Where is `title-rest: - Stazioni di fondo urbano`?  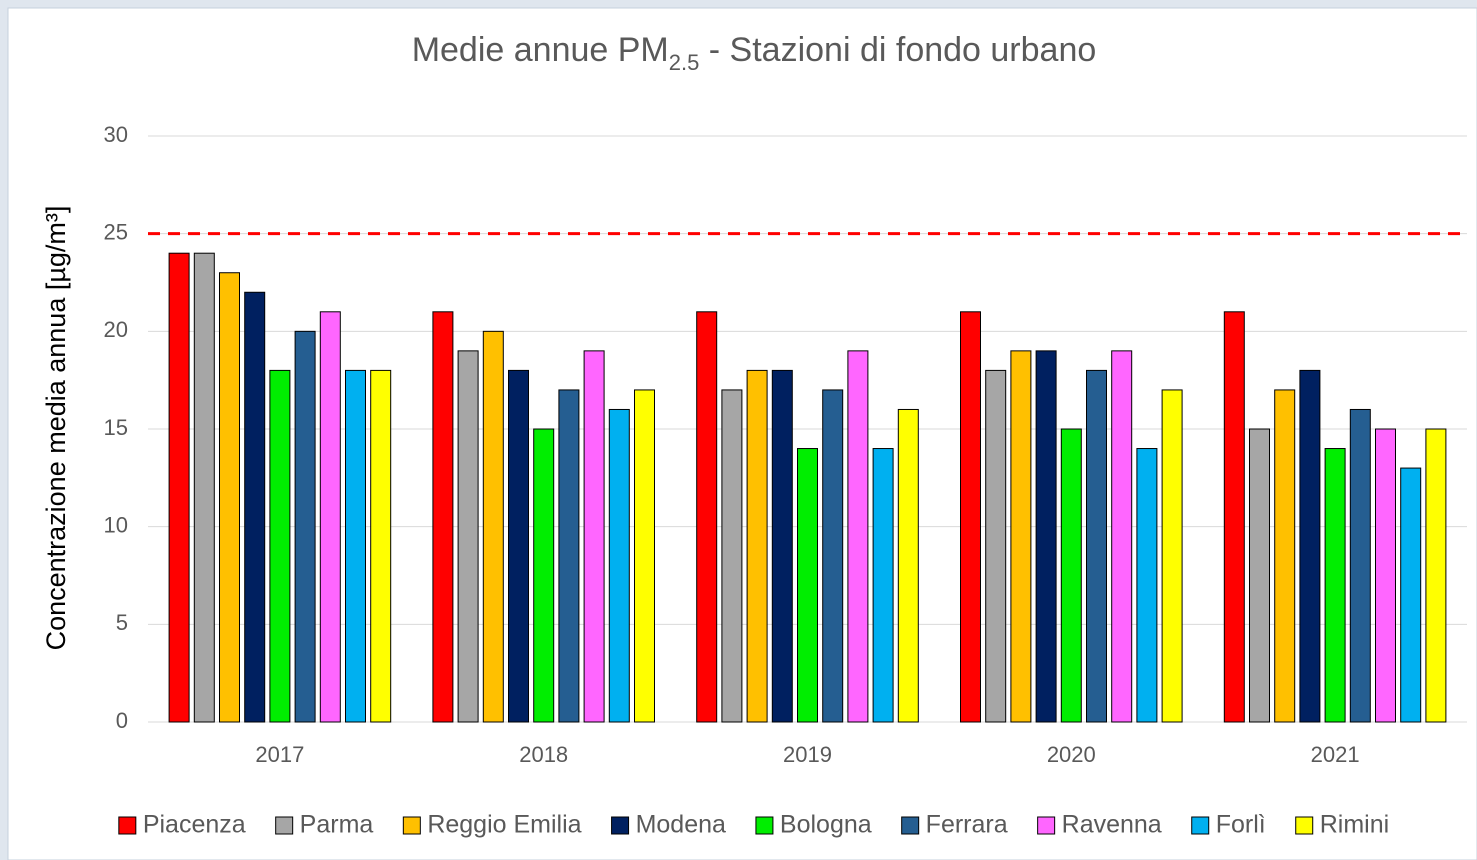 title-rest: - Stazioni di fondo urbano is located at coordinates (897, 50).